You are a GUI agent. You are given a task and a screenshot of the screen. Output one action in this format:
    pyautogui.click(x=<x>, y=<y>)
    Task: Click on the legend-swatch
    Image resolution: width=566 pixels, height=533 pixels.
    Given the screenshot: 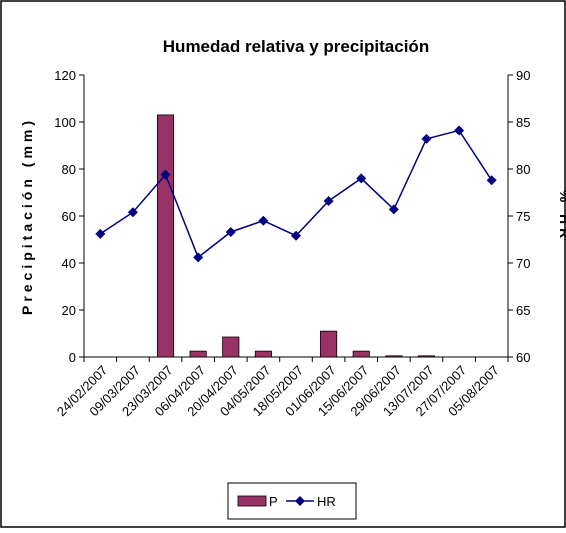 What is the action you would take?
    pyautogui.click(x=252, y=501)
    